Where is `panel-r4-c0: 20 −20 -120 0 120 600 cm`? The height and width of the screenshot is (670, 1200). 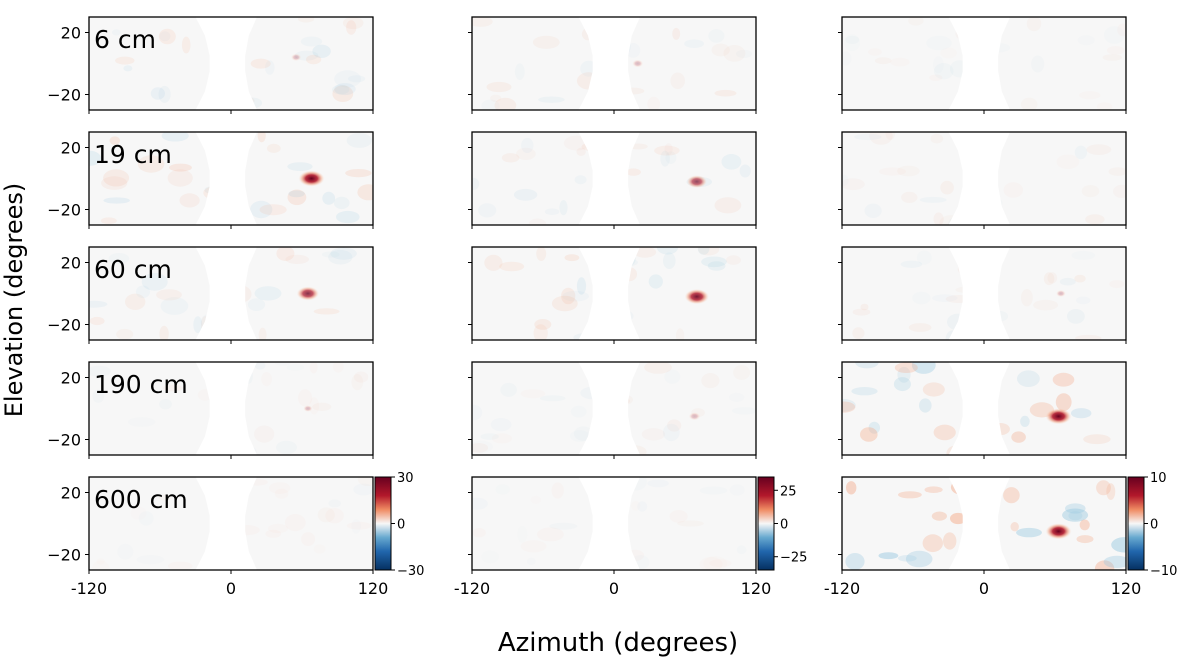 panel-r4-c0: 20 −20 -120 0 120 600 cm is located at coordinates (217, 537).